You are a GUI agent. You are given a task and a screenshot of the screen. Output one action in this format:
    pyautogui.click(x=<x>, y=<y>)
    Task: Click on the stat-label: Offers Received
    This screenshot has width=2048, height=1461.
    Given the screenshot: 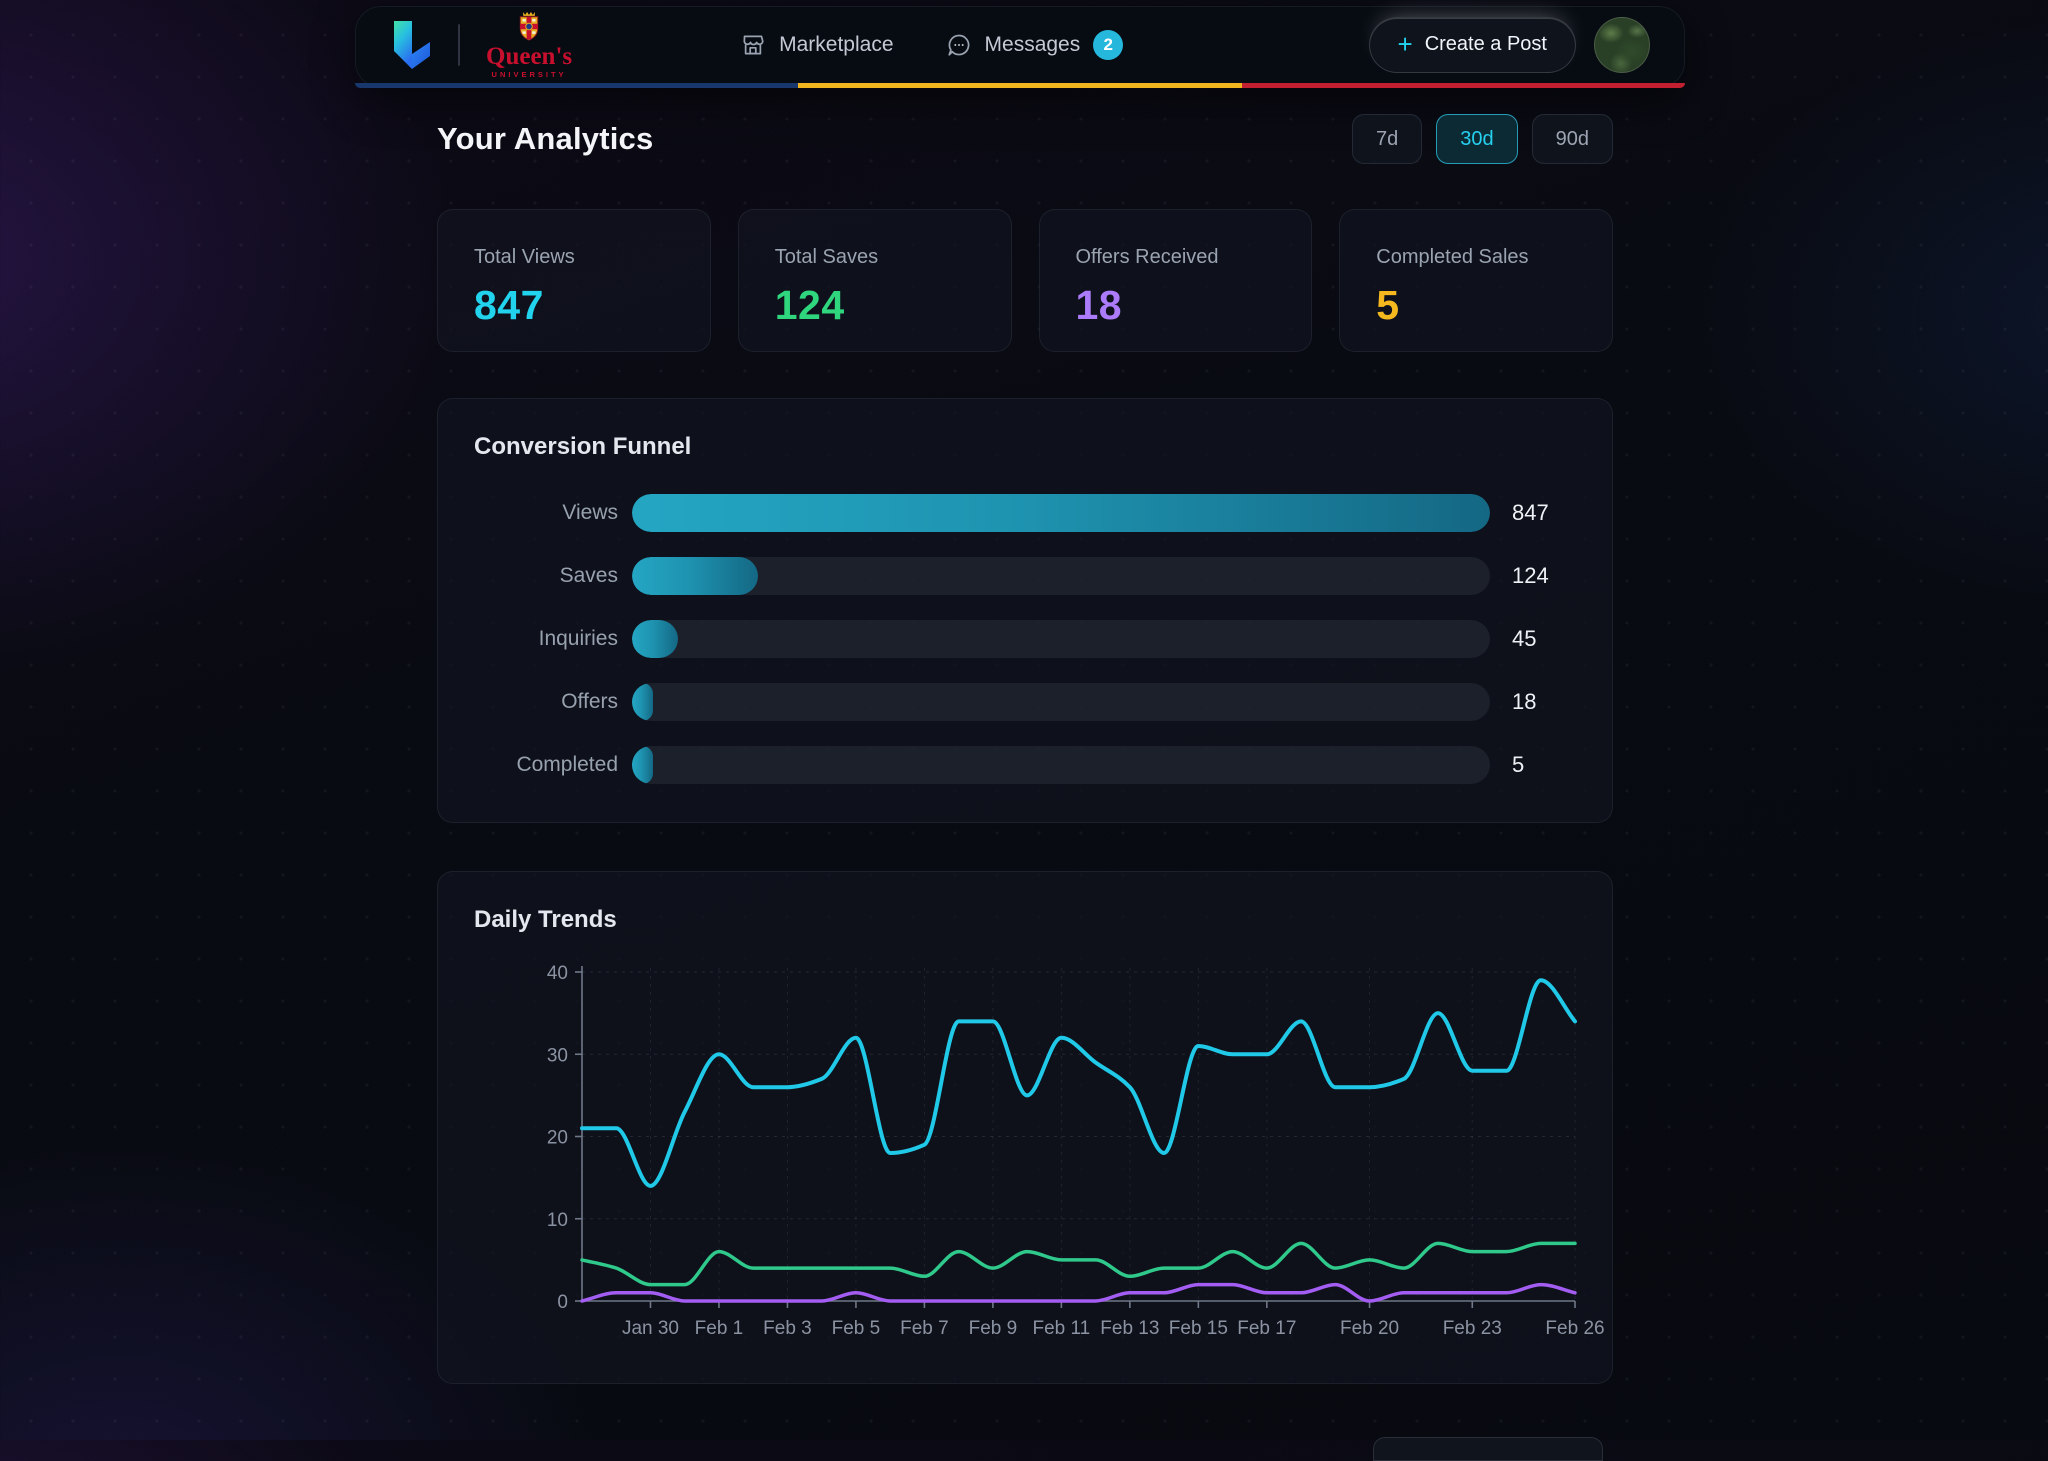 What is the action you would take?
    pyautogui.click(x=1147, y=257)
    